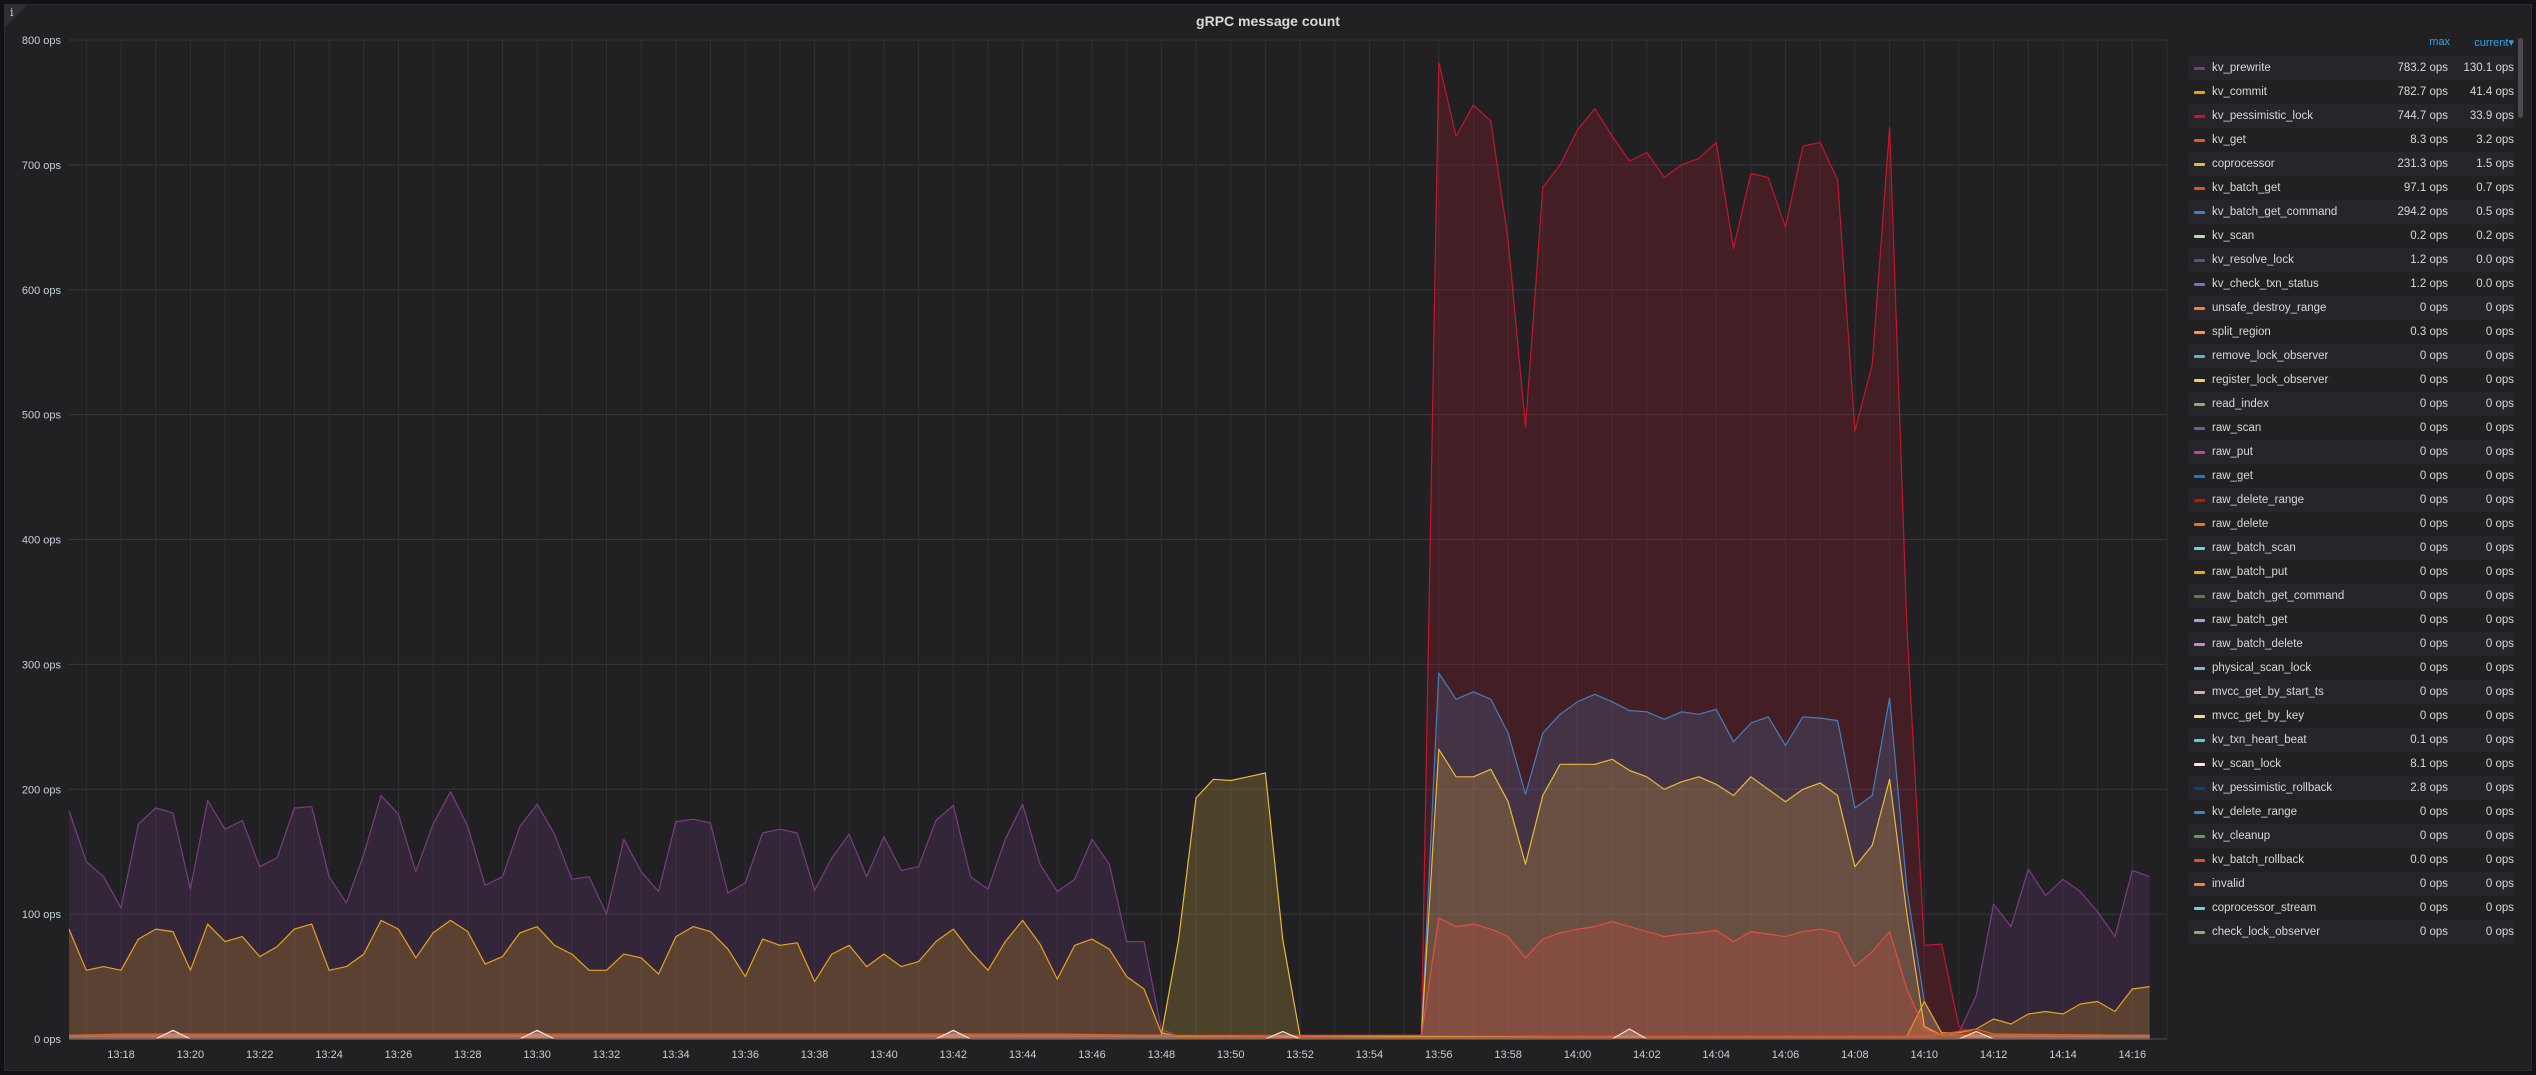  Describe the element at coordinates (2270, 356) in the screenshot. I see `legend-item-name: remove_lock_observer` at that location.